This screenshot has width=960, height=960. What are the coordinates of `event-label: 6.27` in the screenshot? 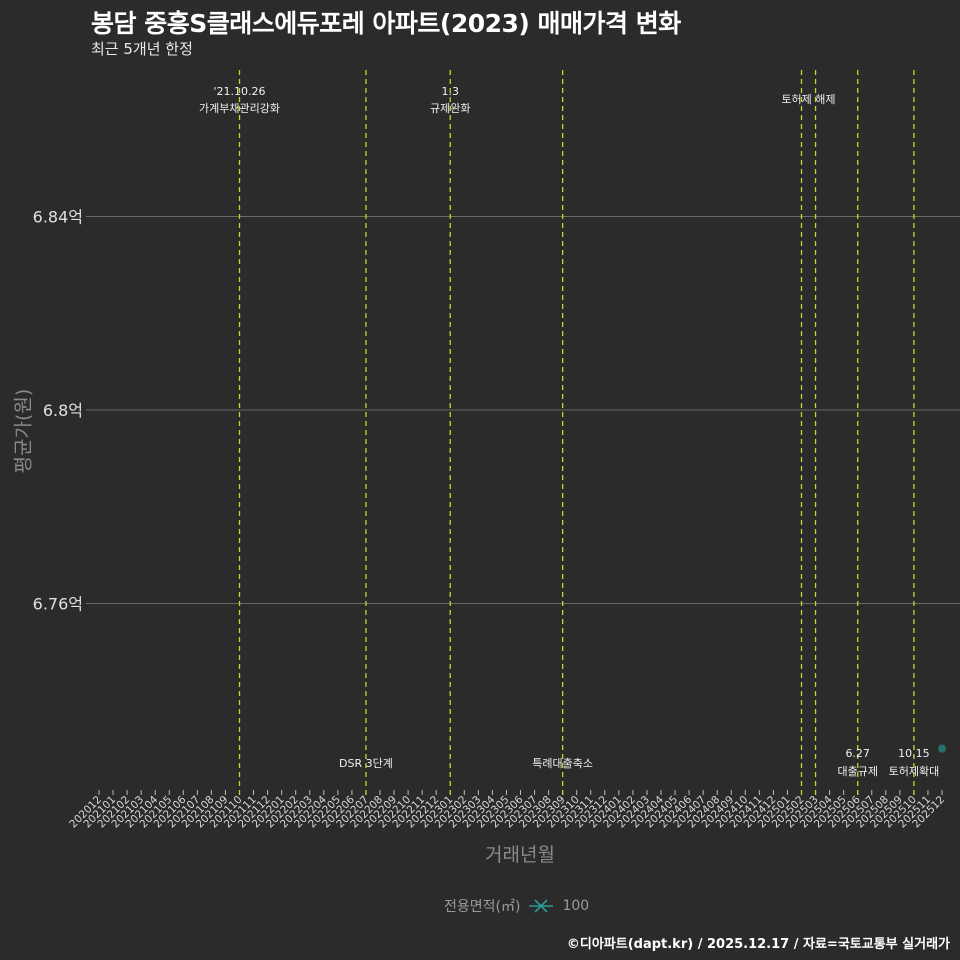 It's located at (857, 753).